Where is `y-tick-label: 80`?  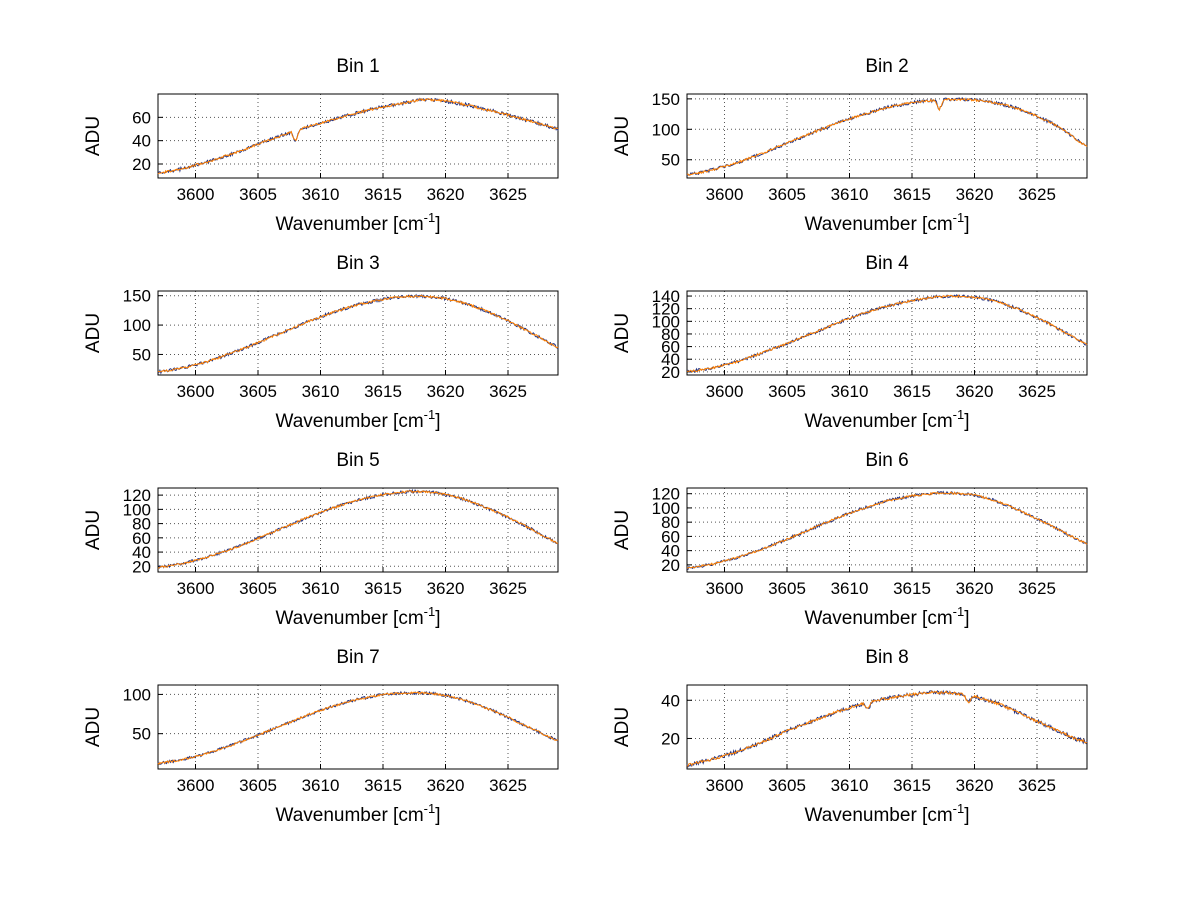
y-tick-label: 80 is located at coordinates (670, 522).